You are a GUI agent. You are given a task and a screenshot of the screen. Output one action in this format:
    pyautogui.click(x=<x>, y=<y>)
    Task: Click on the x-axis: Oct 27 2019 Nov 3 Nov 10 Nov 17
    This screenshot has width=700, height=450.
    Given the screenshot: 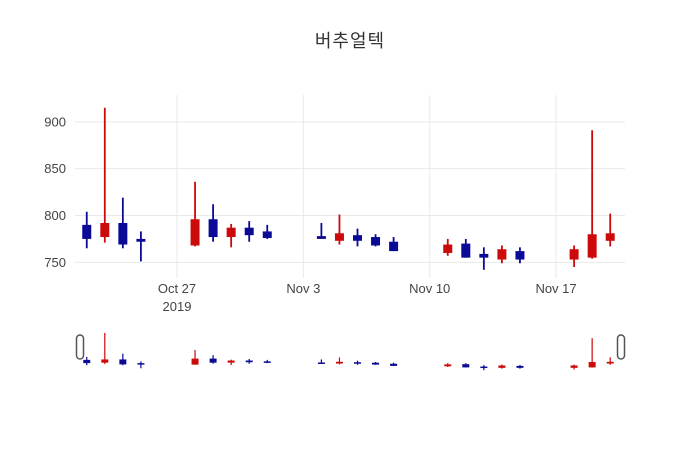 What is the action you would take?
    pyautogui.click(x=367, y=297)
    